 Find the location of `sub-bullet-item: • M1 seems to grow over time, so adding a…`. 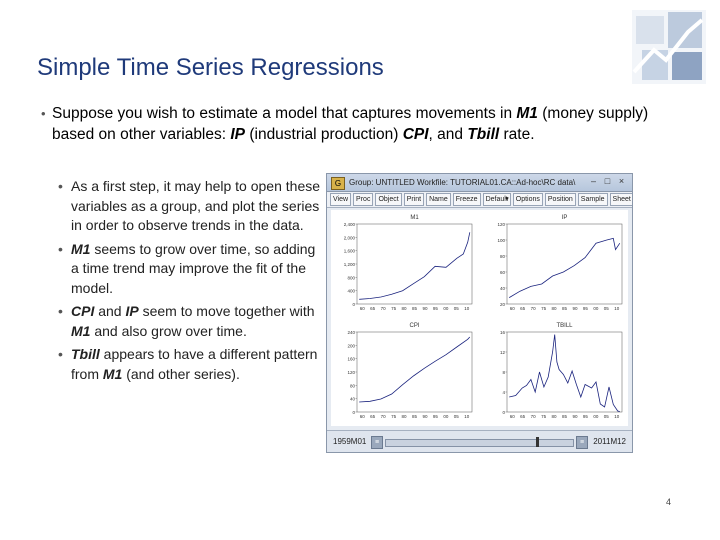

sub-bullet-item: • M1 seems to grow over time, so adding a… is located at coordinates (192, 269).